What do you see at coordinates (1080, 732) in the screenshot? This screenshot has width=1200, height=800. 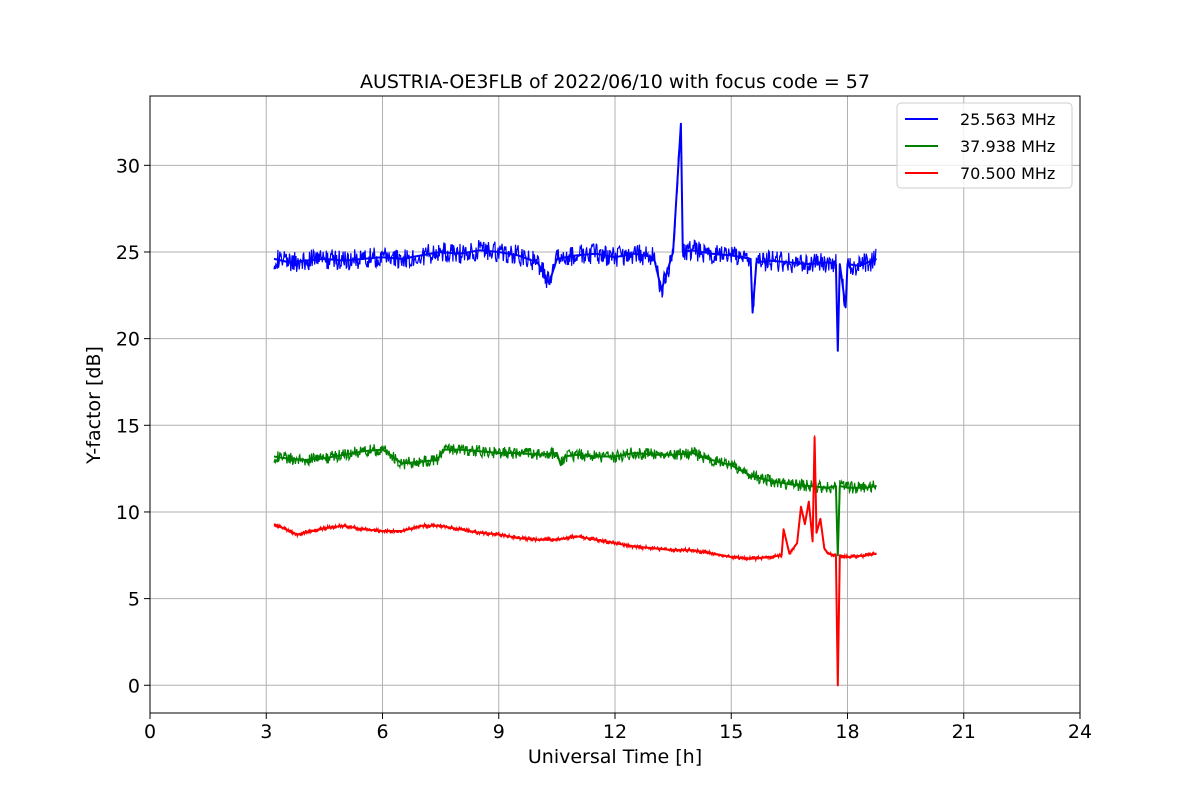 I see `x-tick-label: 24` at bounding box center [1080, 732].